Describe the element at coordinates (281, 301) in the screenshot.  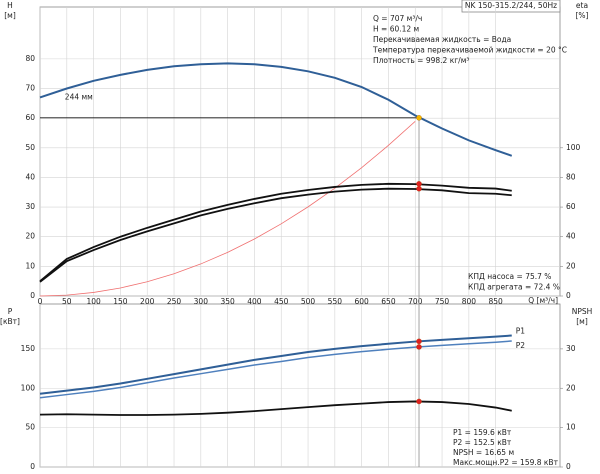
I see `x-tick-label: 450` at that location.